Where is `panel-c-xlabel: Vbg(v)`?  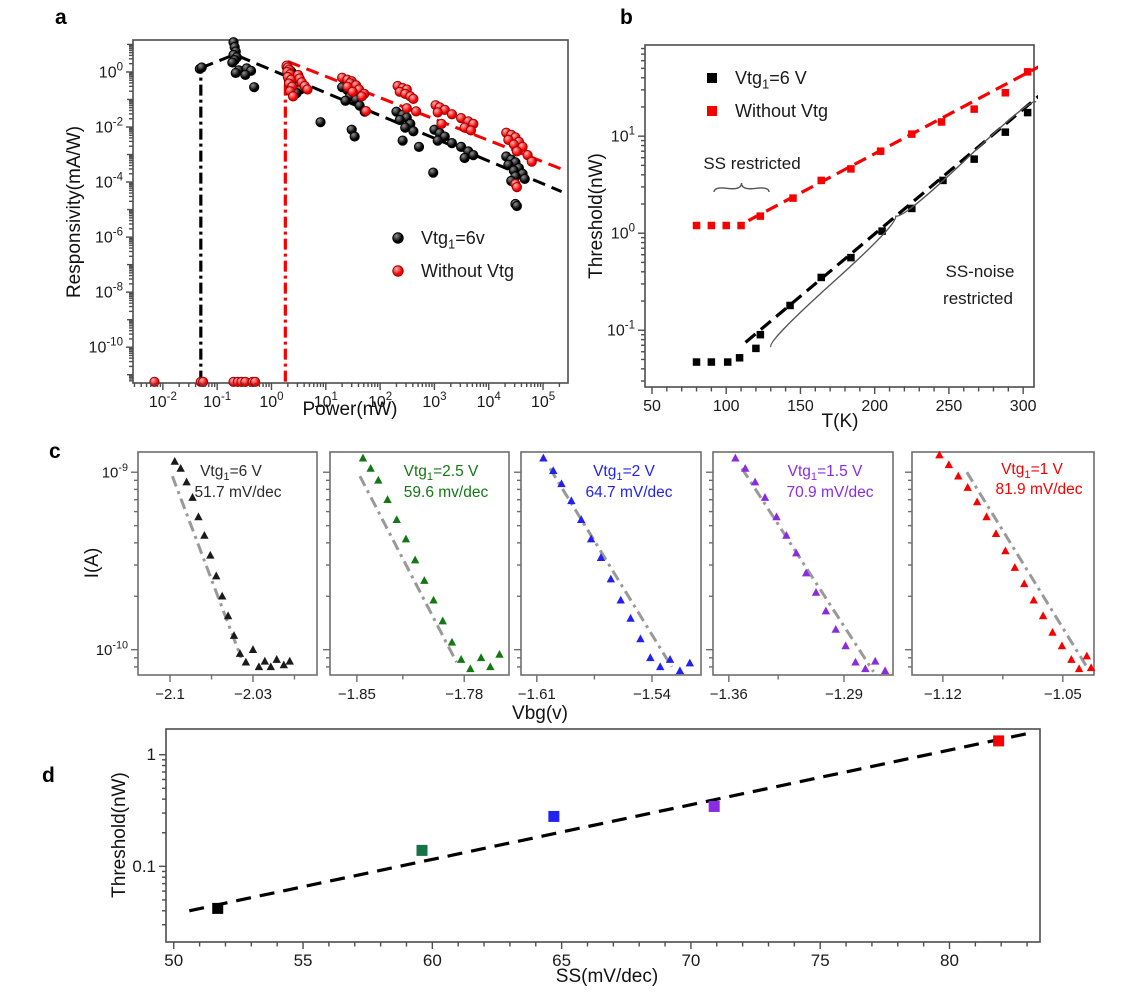 panel-c-xlabel: Vbg(v) is located at coordinates (540, 713).